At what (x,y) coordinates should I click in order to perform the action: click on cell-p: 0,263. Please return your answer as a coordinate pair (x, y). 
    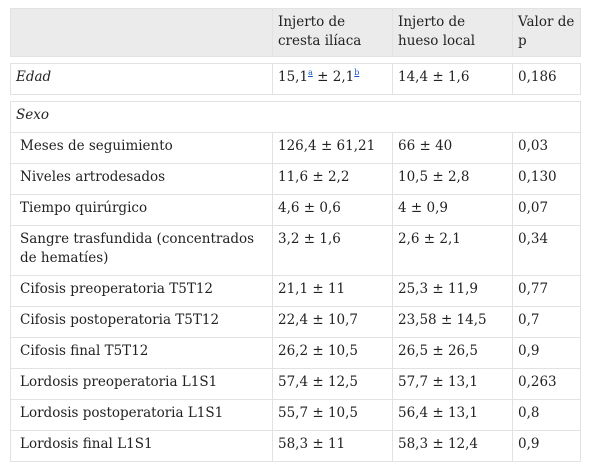
    Looking at the image, I should click on (546, 384).